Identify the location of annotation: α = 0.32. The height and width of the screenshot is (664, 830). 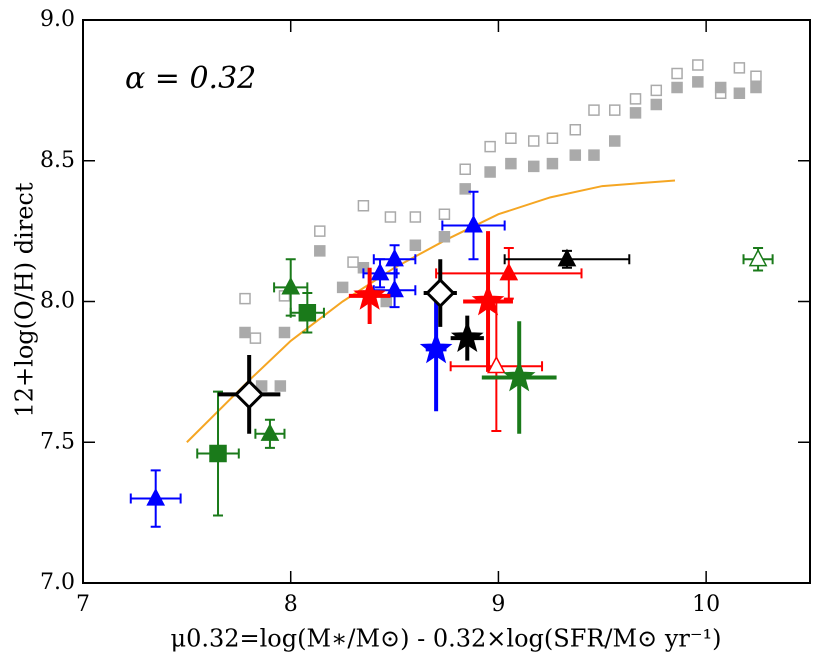
(190, 78).